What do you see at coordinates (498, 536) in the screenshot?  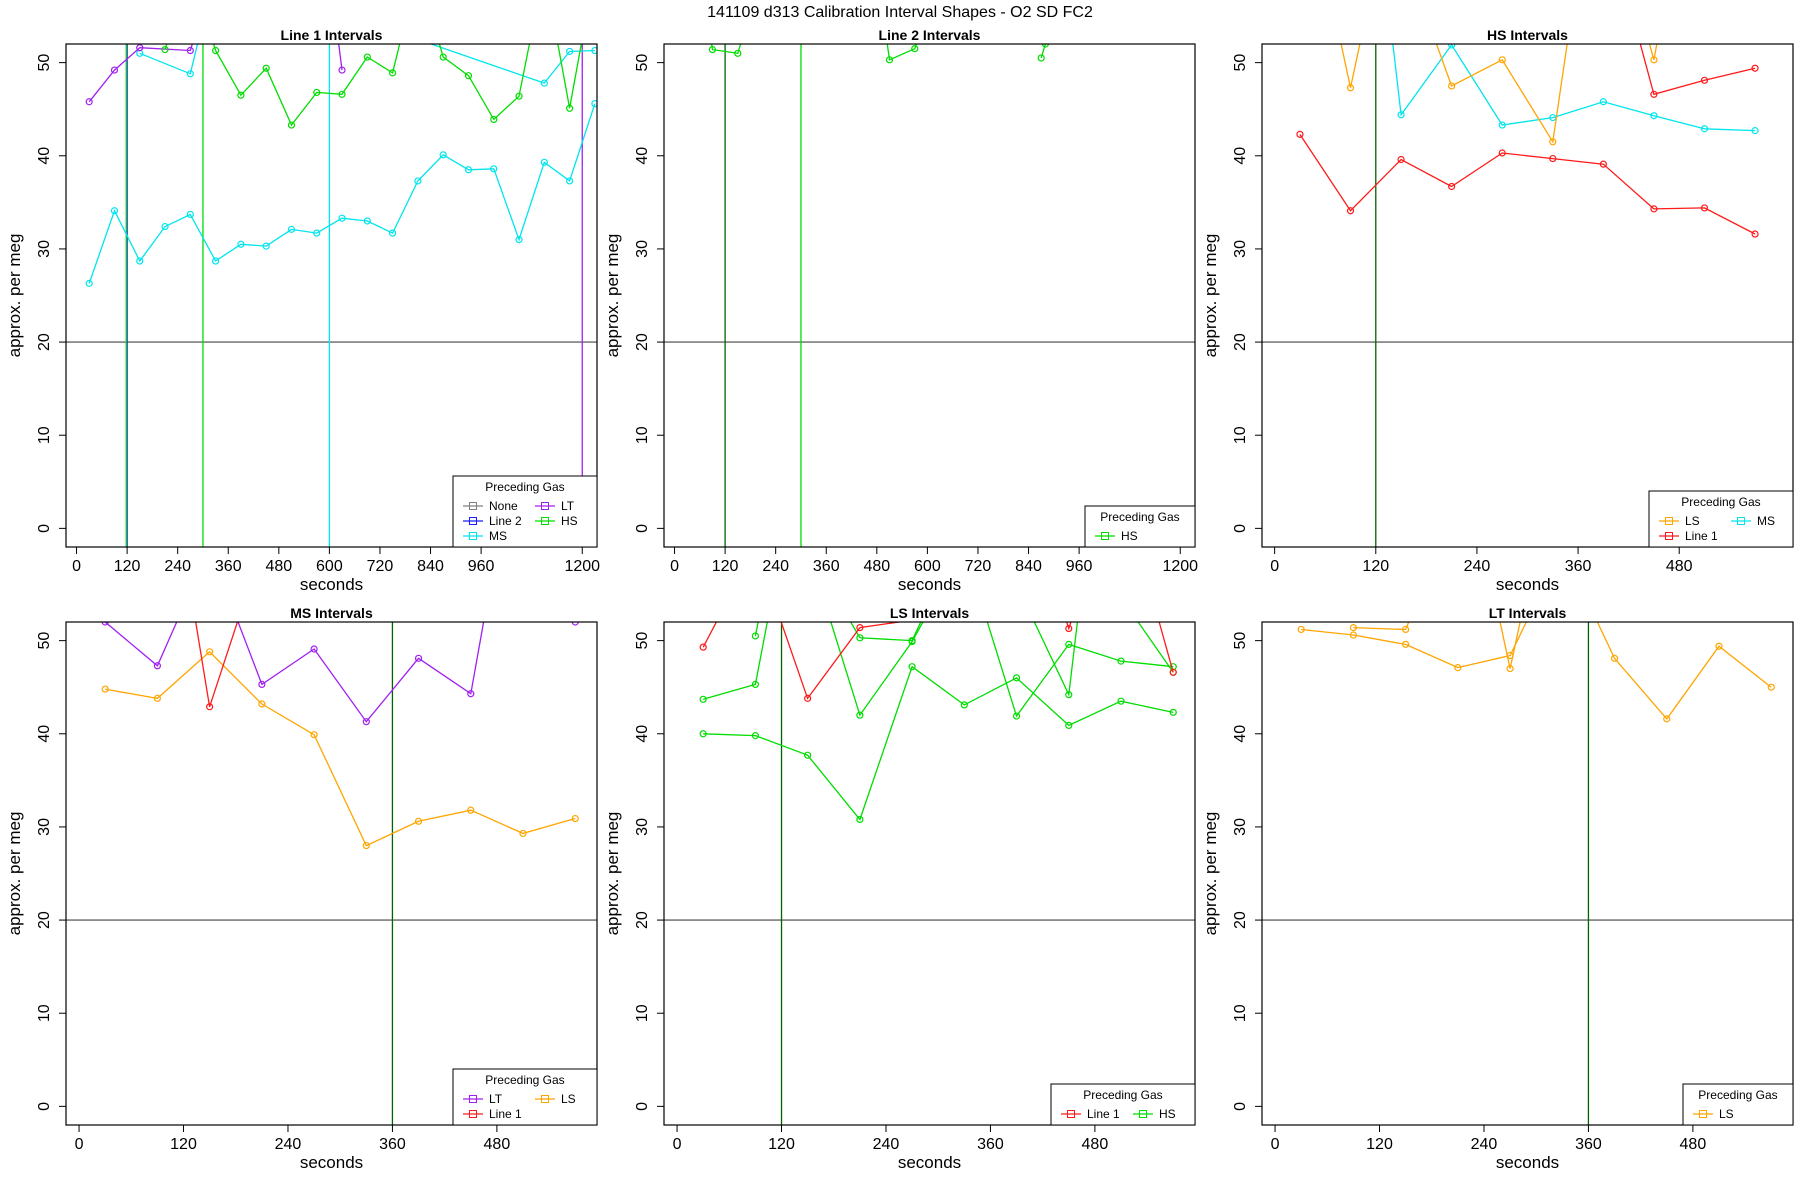 I see `legend-entry: MS` at bounding box center [498, 536].